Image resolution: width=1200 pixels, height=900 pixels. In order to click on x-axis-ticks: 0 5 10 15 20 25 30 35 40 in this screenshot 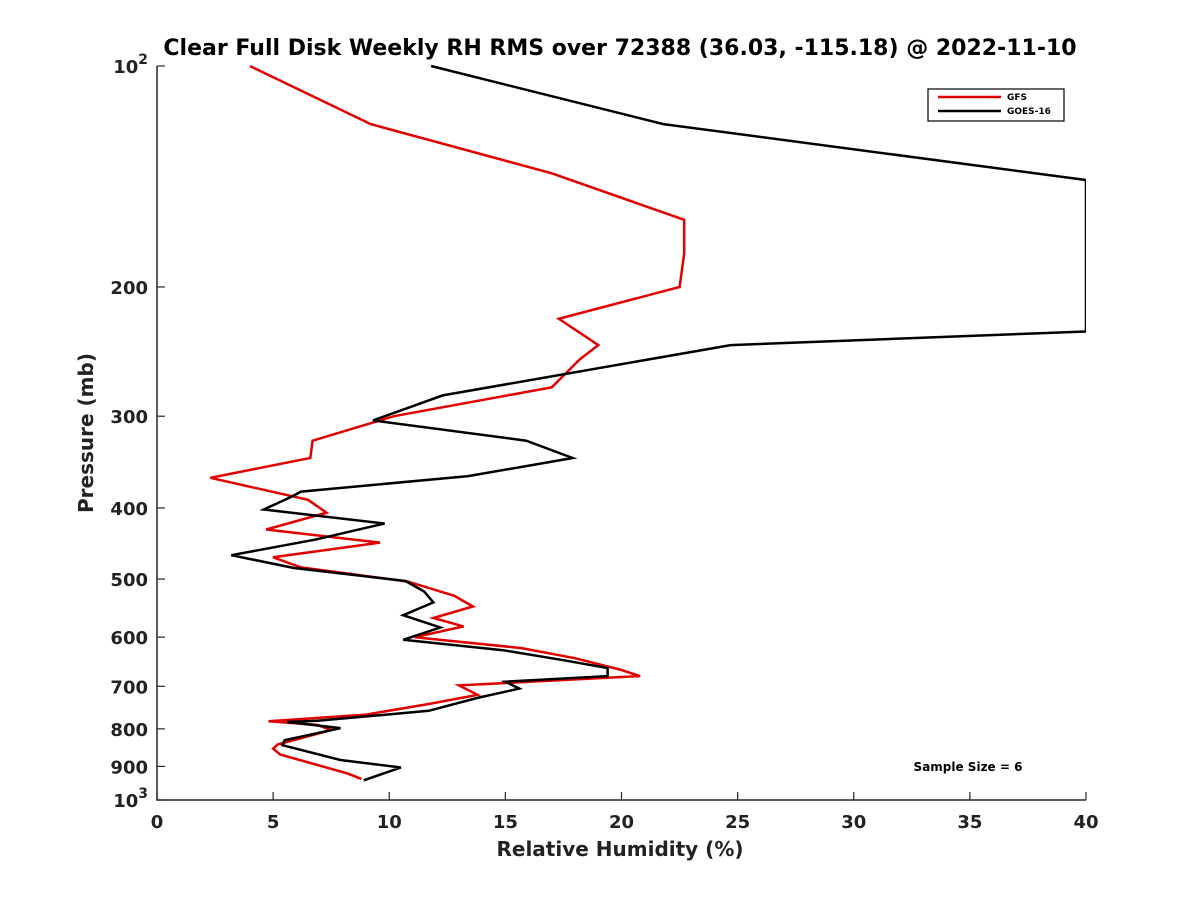, I will do `click(625, 812)`.